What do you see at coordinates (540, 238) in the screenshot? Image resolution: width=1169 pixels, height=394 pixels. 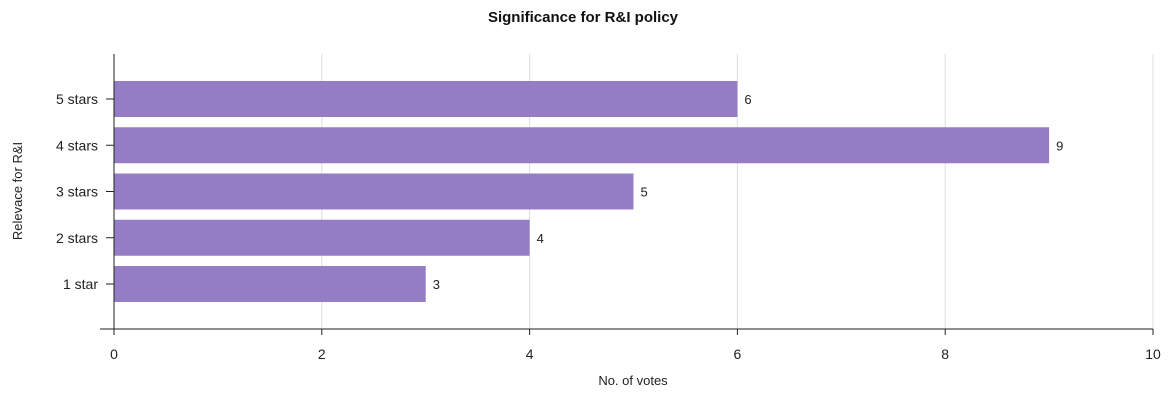 I see `data-label: 4` at bounding box center [540, 238].